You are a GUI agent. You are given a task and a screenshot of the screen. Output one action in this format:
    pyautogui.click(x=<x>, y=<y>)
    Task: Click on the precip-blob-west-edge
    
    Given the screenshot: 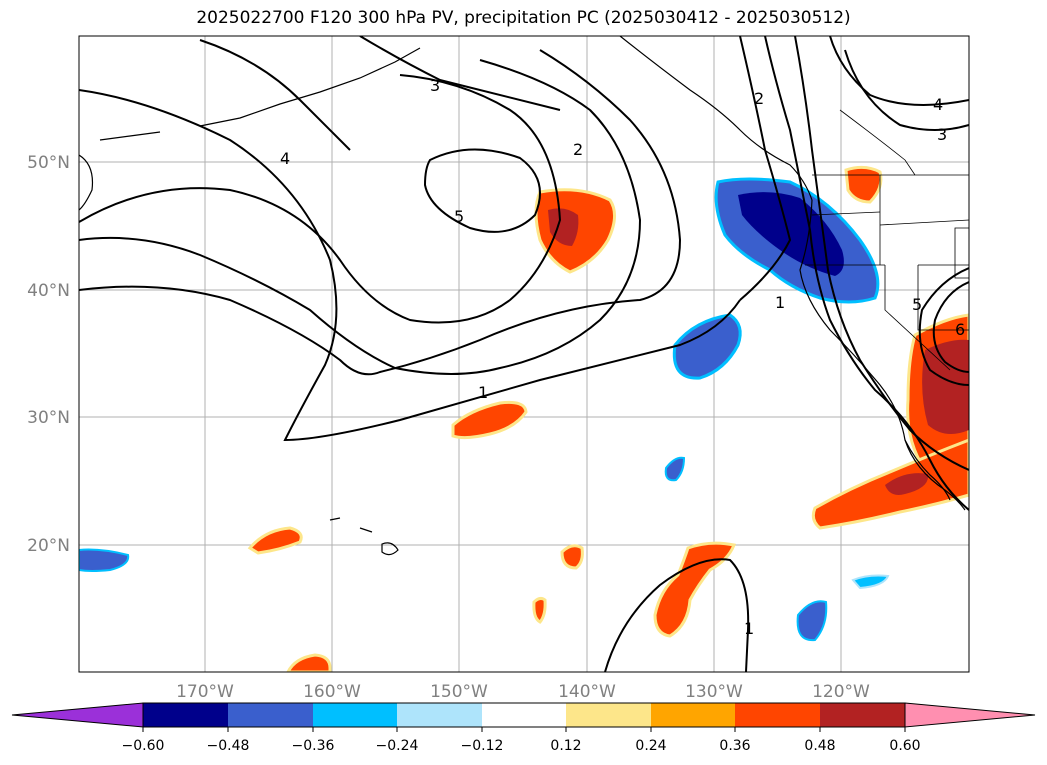 What is the action you would take?
    pyautogui.click(x=104, y=560)
    